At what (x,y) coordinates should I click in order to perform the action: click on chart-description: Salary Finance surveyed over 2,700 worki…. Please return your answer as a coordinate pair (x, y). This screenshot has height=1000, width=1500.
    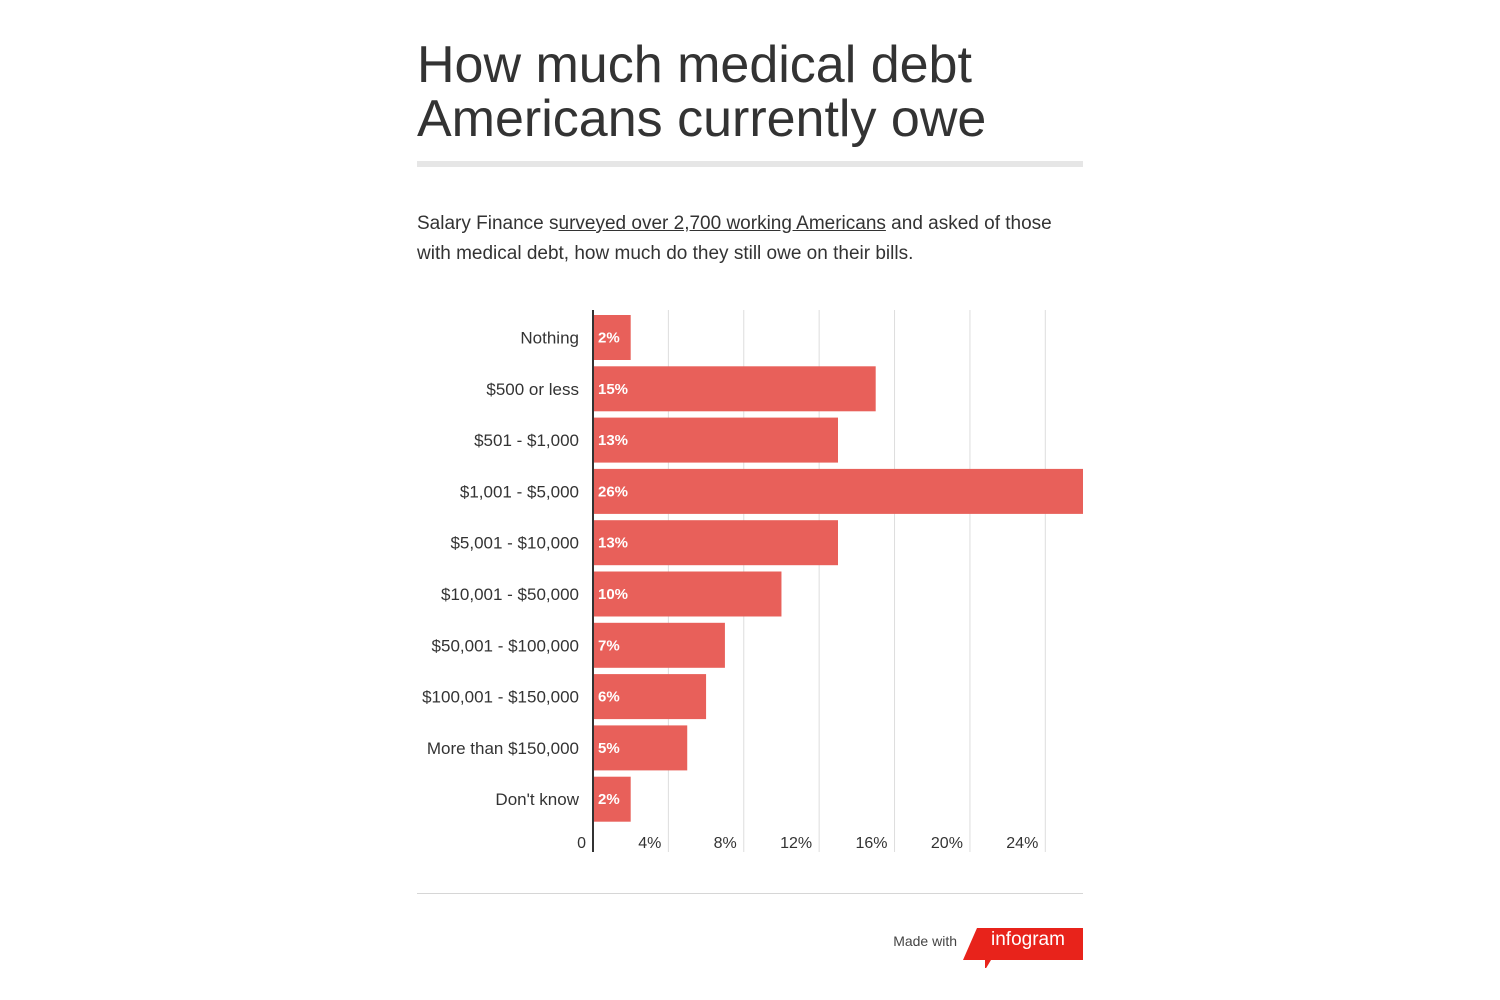
    Looking at the image, I should click on (750, 239).